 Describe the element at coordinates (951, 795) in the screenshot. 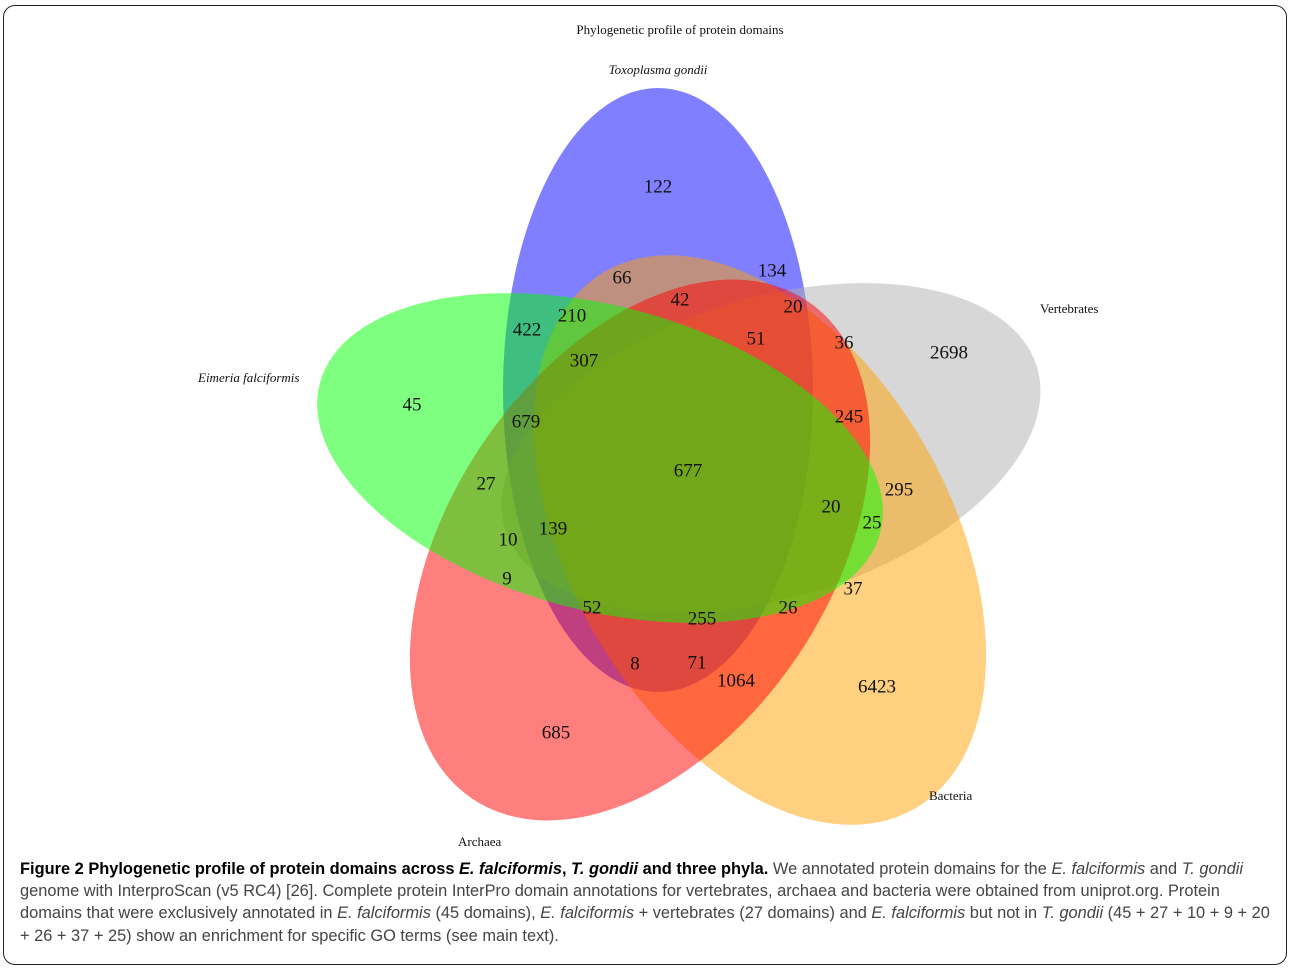

I see `set-label-bacteria: Bacteria` at that location.